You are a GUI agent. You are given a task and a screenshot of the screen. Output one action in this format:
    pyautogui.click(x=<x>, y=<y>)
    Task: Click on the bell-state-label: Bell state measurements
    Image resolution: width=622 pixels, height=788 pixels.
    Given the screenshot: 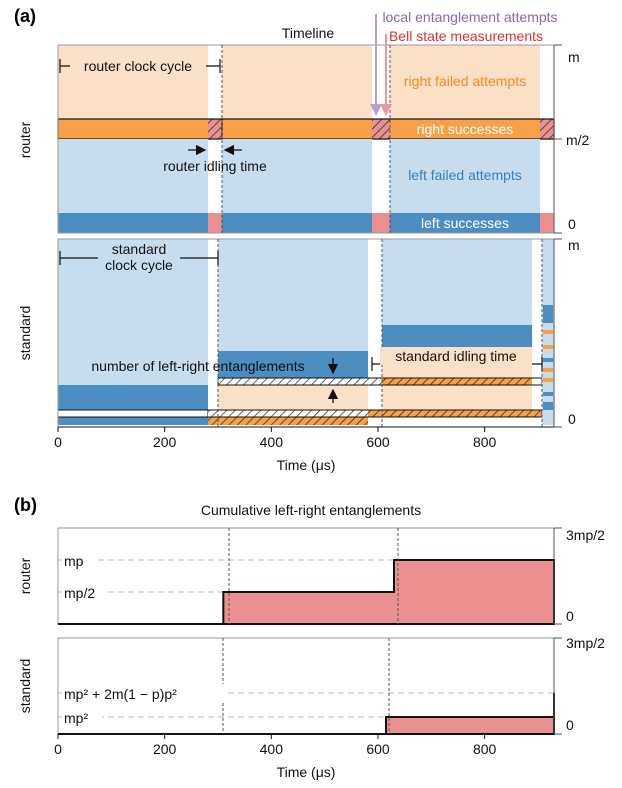 What is the action you would take?
    pyautogui.click(x=466, y=36)
    